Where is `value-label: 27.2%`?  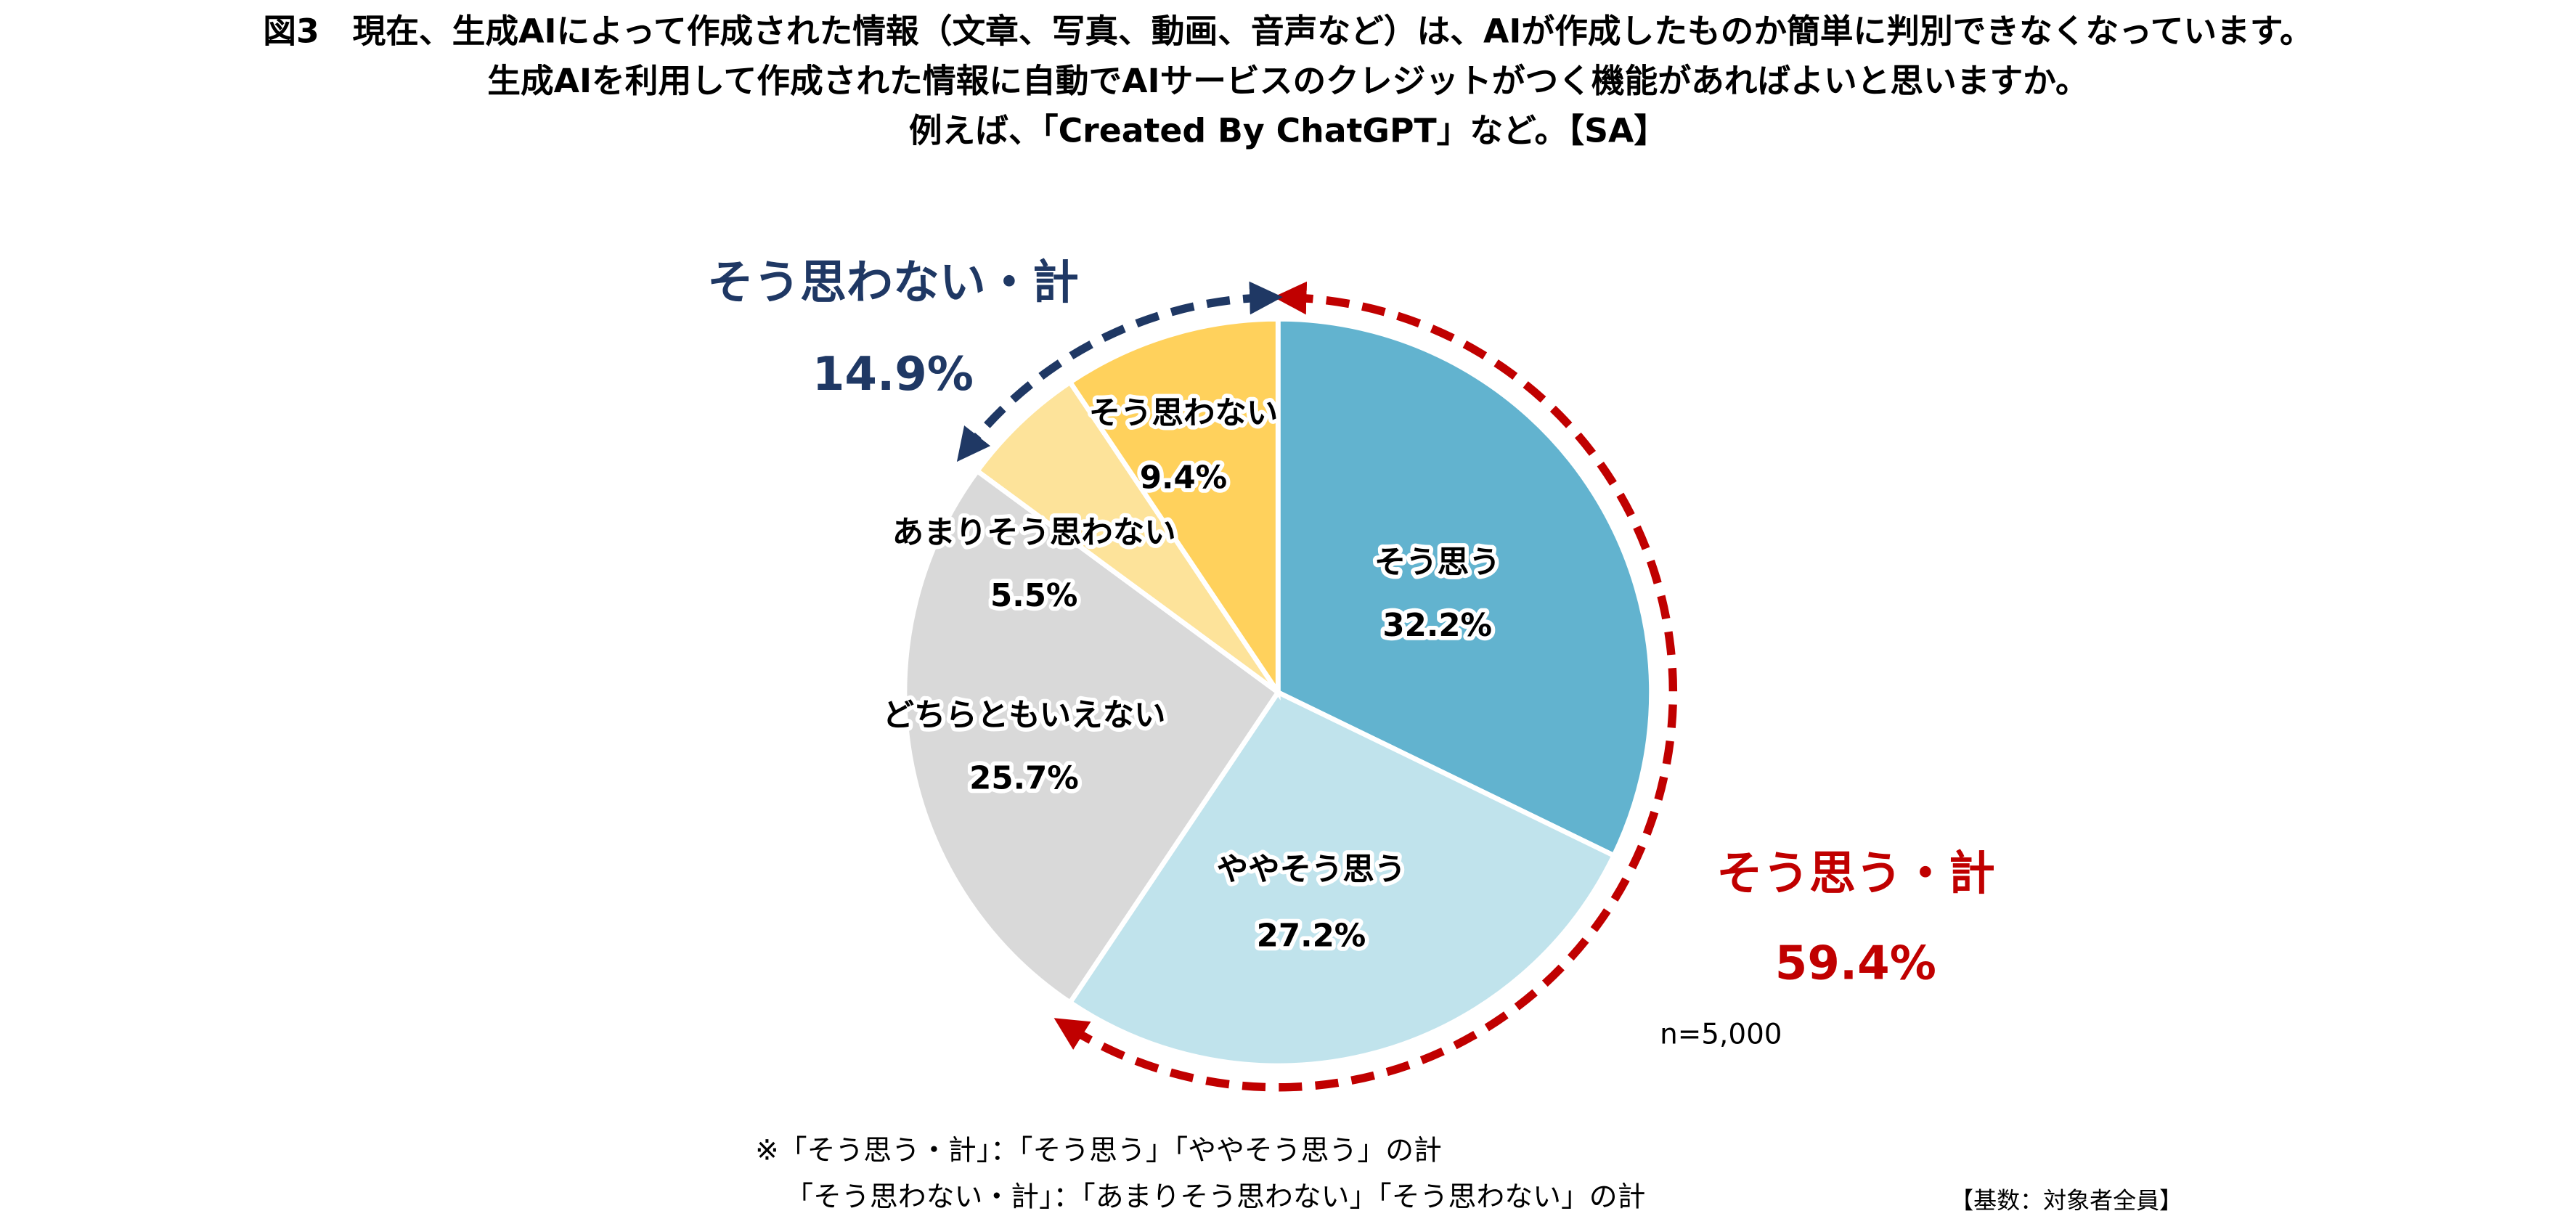 value-label: 27.2% is located at coordinates (1311, 936).